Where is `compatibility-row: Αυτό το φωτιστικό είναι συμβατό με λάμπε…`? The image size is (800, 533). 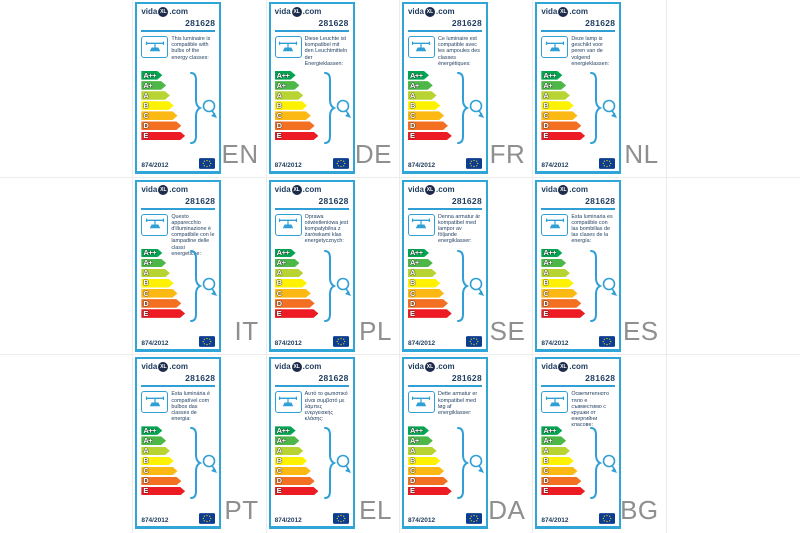 compatibility-row: Αυτό το φωτιστικό είναι συμβατό με λάμπε… is located at coordinates (311, 408).